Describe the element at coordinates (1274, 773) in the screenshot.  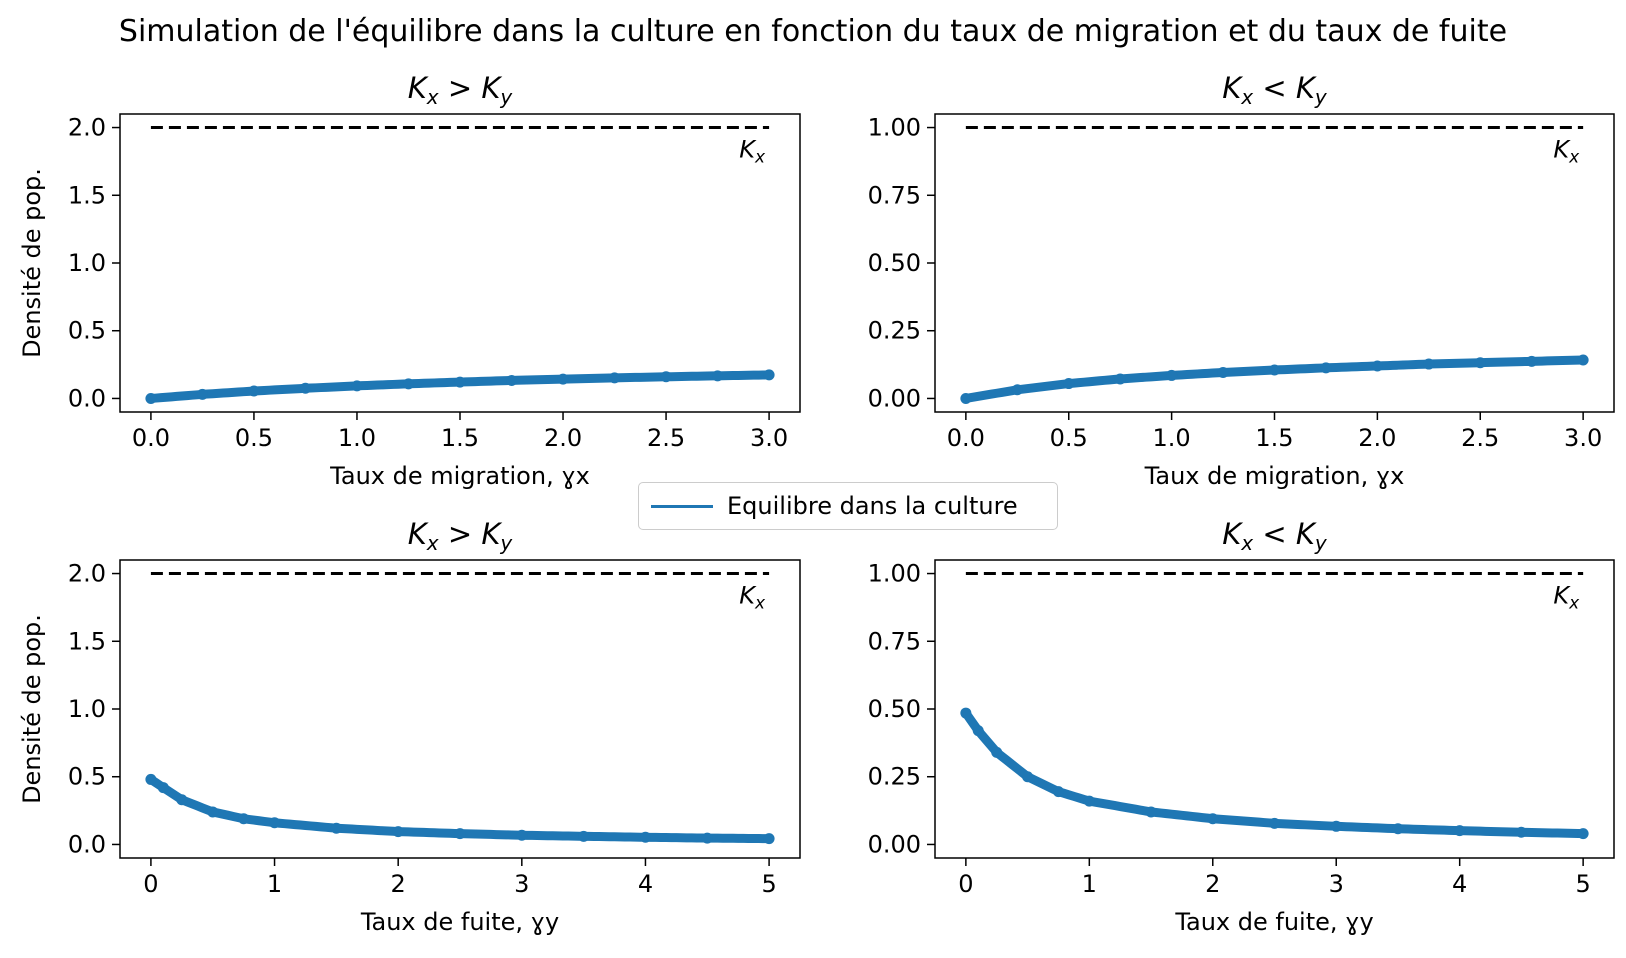
I see `series-equilibre-curve` at that location.